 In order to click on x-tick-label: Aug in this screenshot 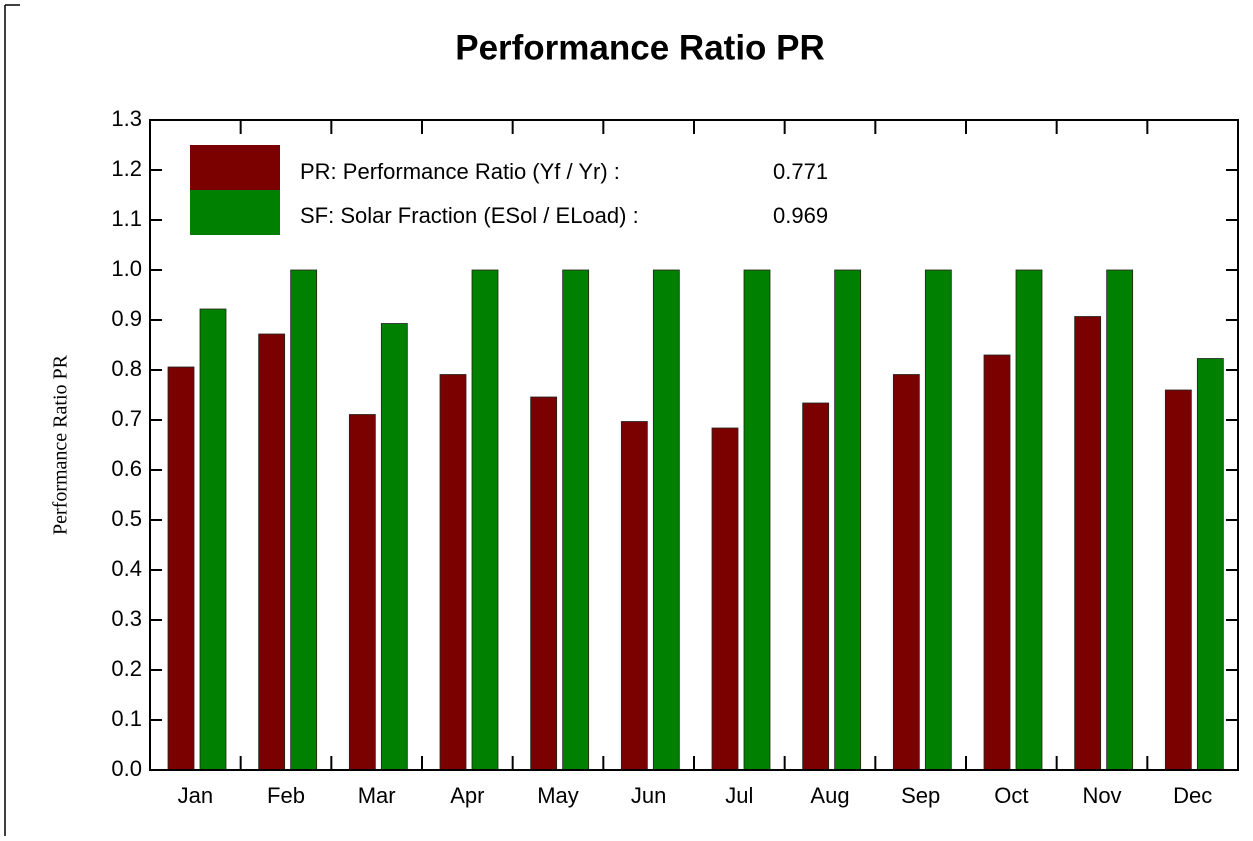, I will do `click(829, 795)`.